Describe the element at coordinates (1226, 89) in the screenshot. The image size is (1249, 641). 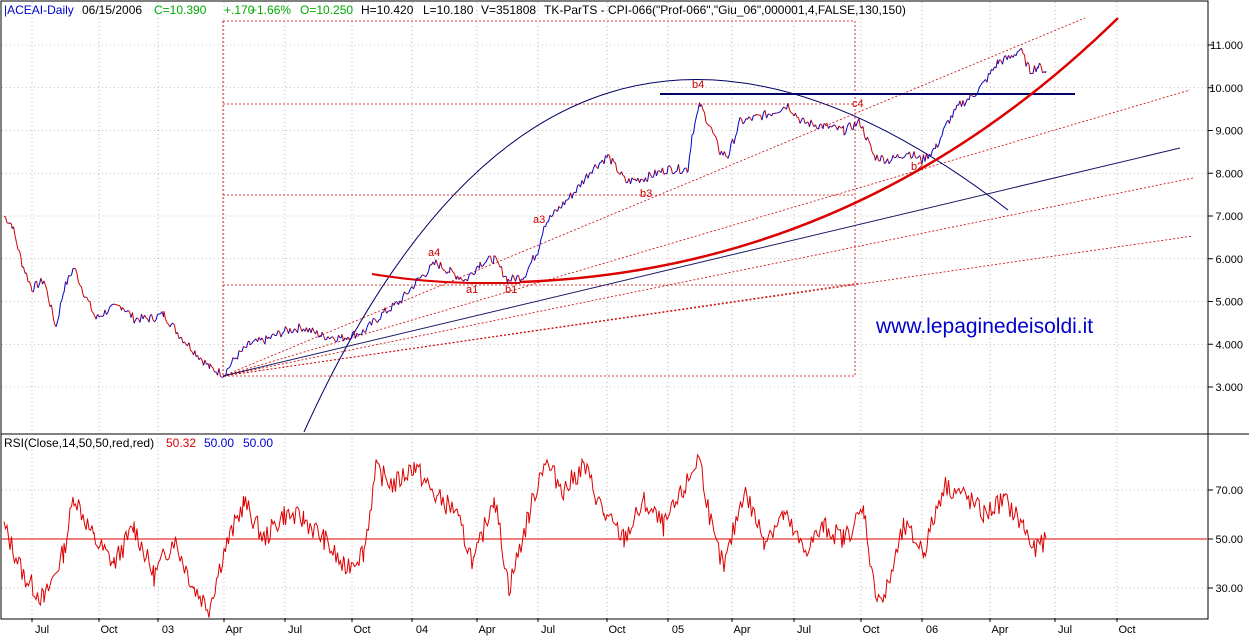
I see `y-tick-label: 10.000` at that location.